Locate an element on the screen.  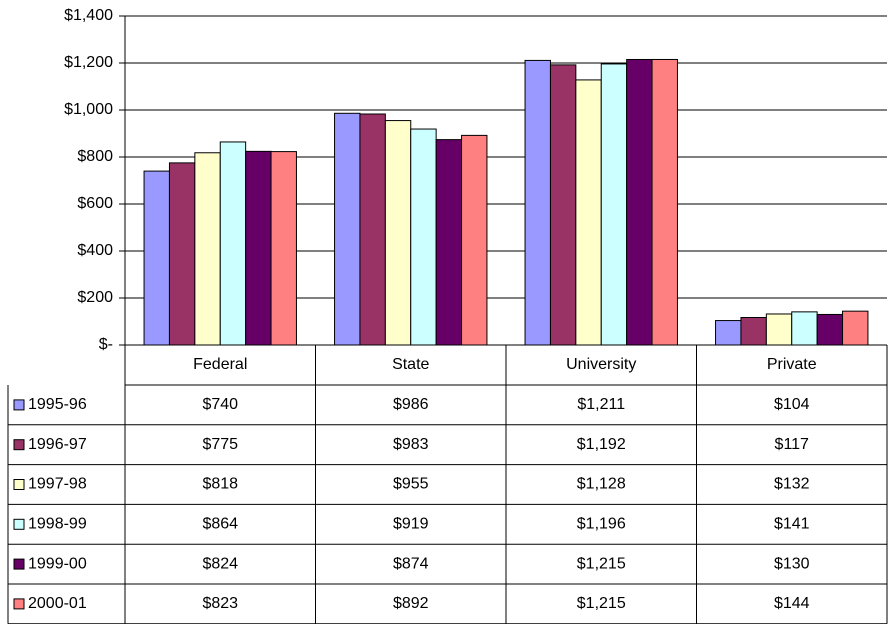
table-cell: $1,196 is located at coordinates (601, 524).